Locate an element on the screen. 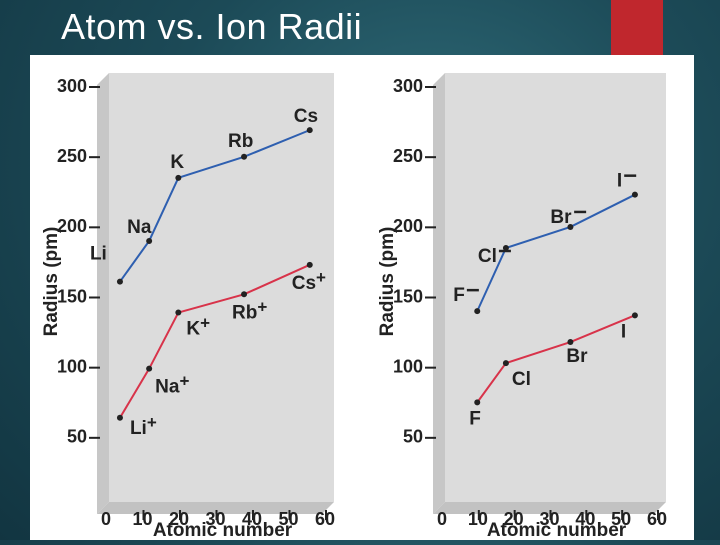  right-xtick-label: 10 is located at coordinates (478, 519).